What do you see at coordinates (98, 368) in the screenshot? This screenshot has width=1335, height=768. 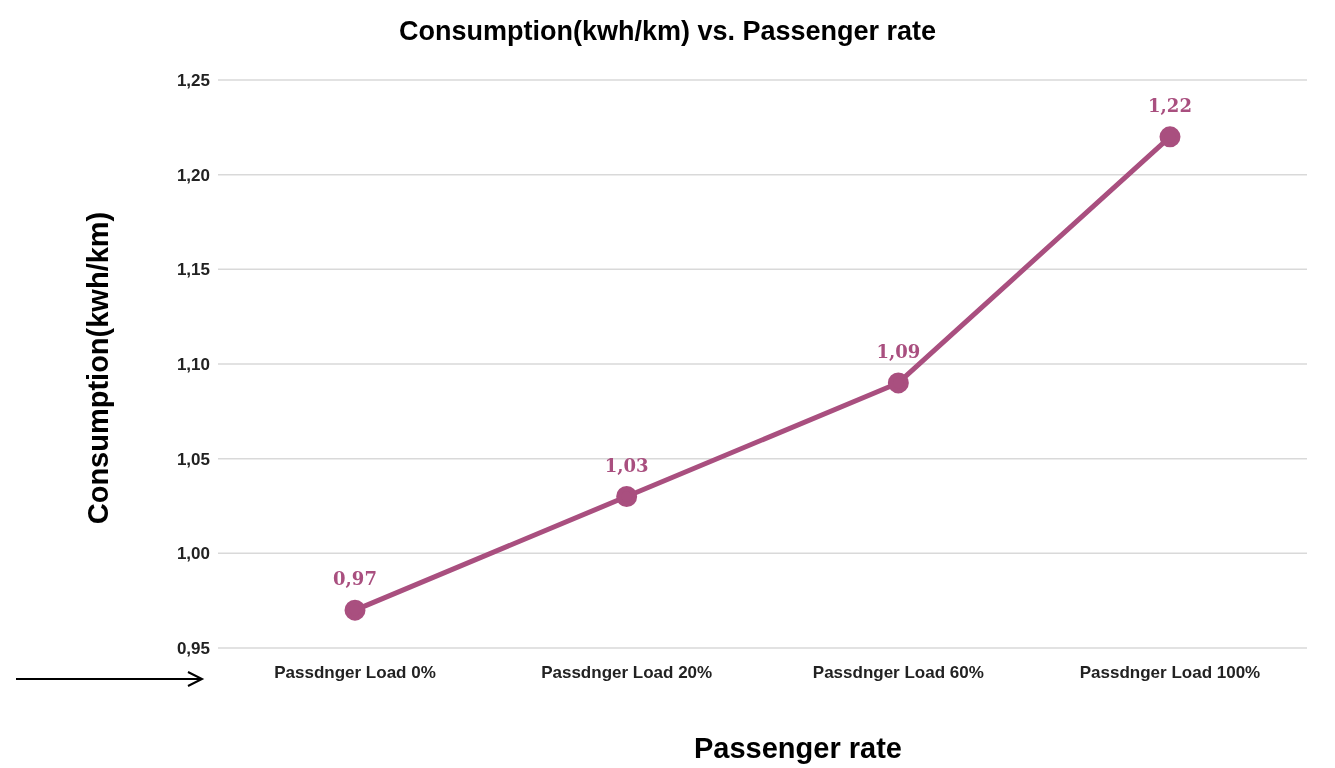 I see `y-axis-title: Consumption(kwh/km)` at bounding box center [98, 368].